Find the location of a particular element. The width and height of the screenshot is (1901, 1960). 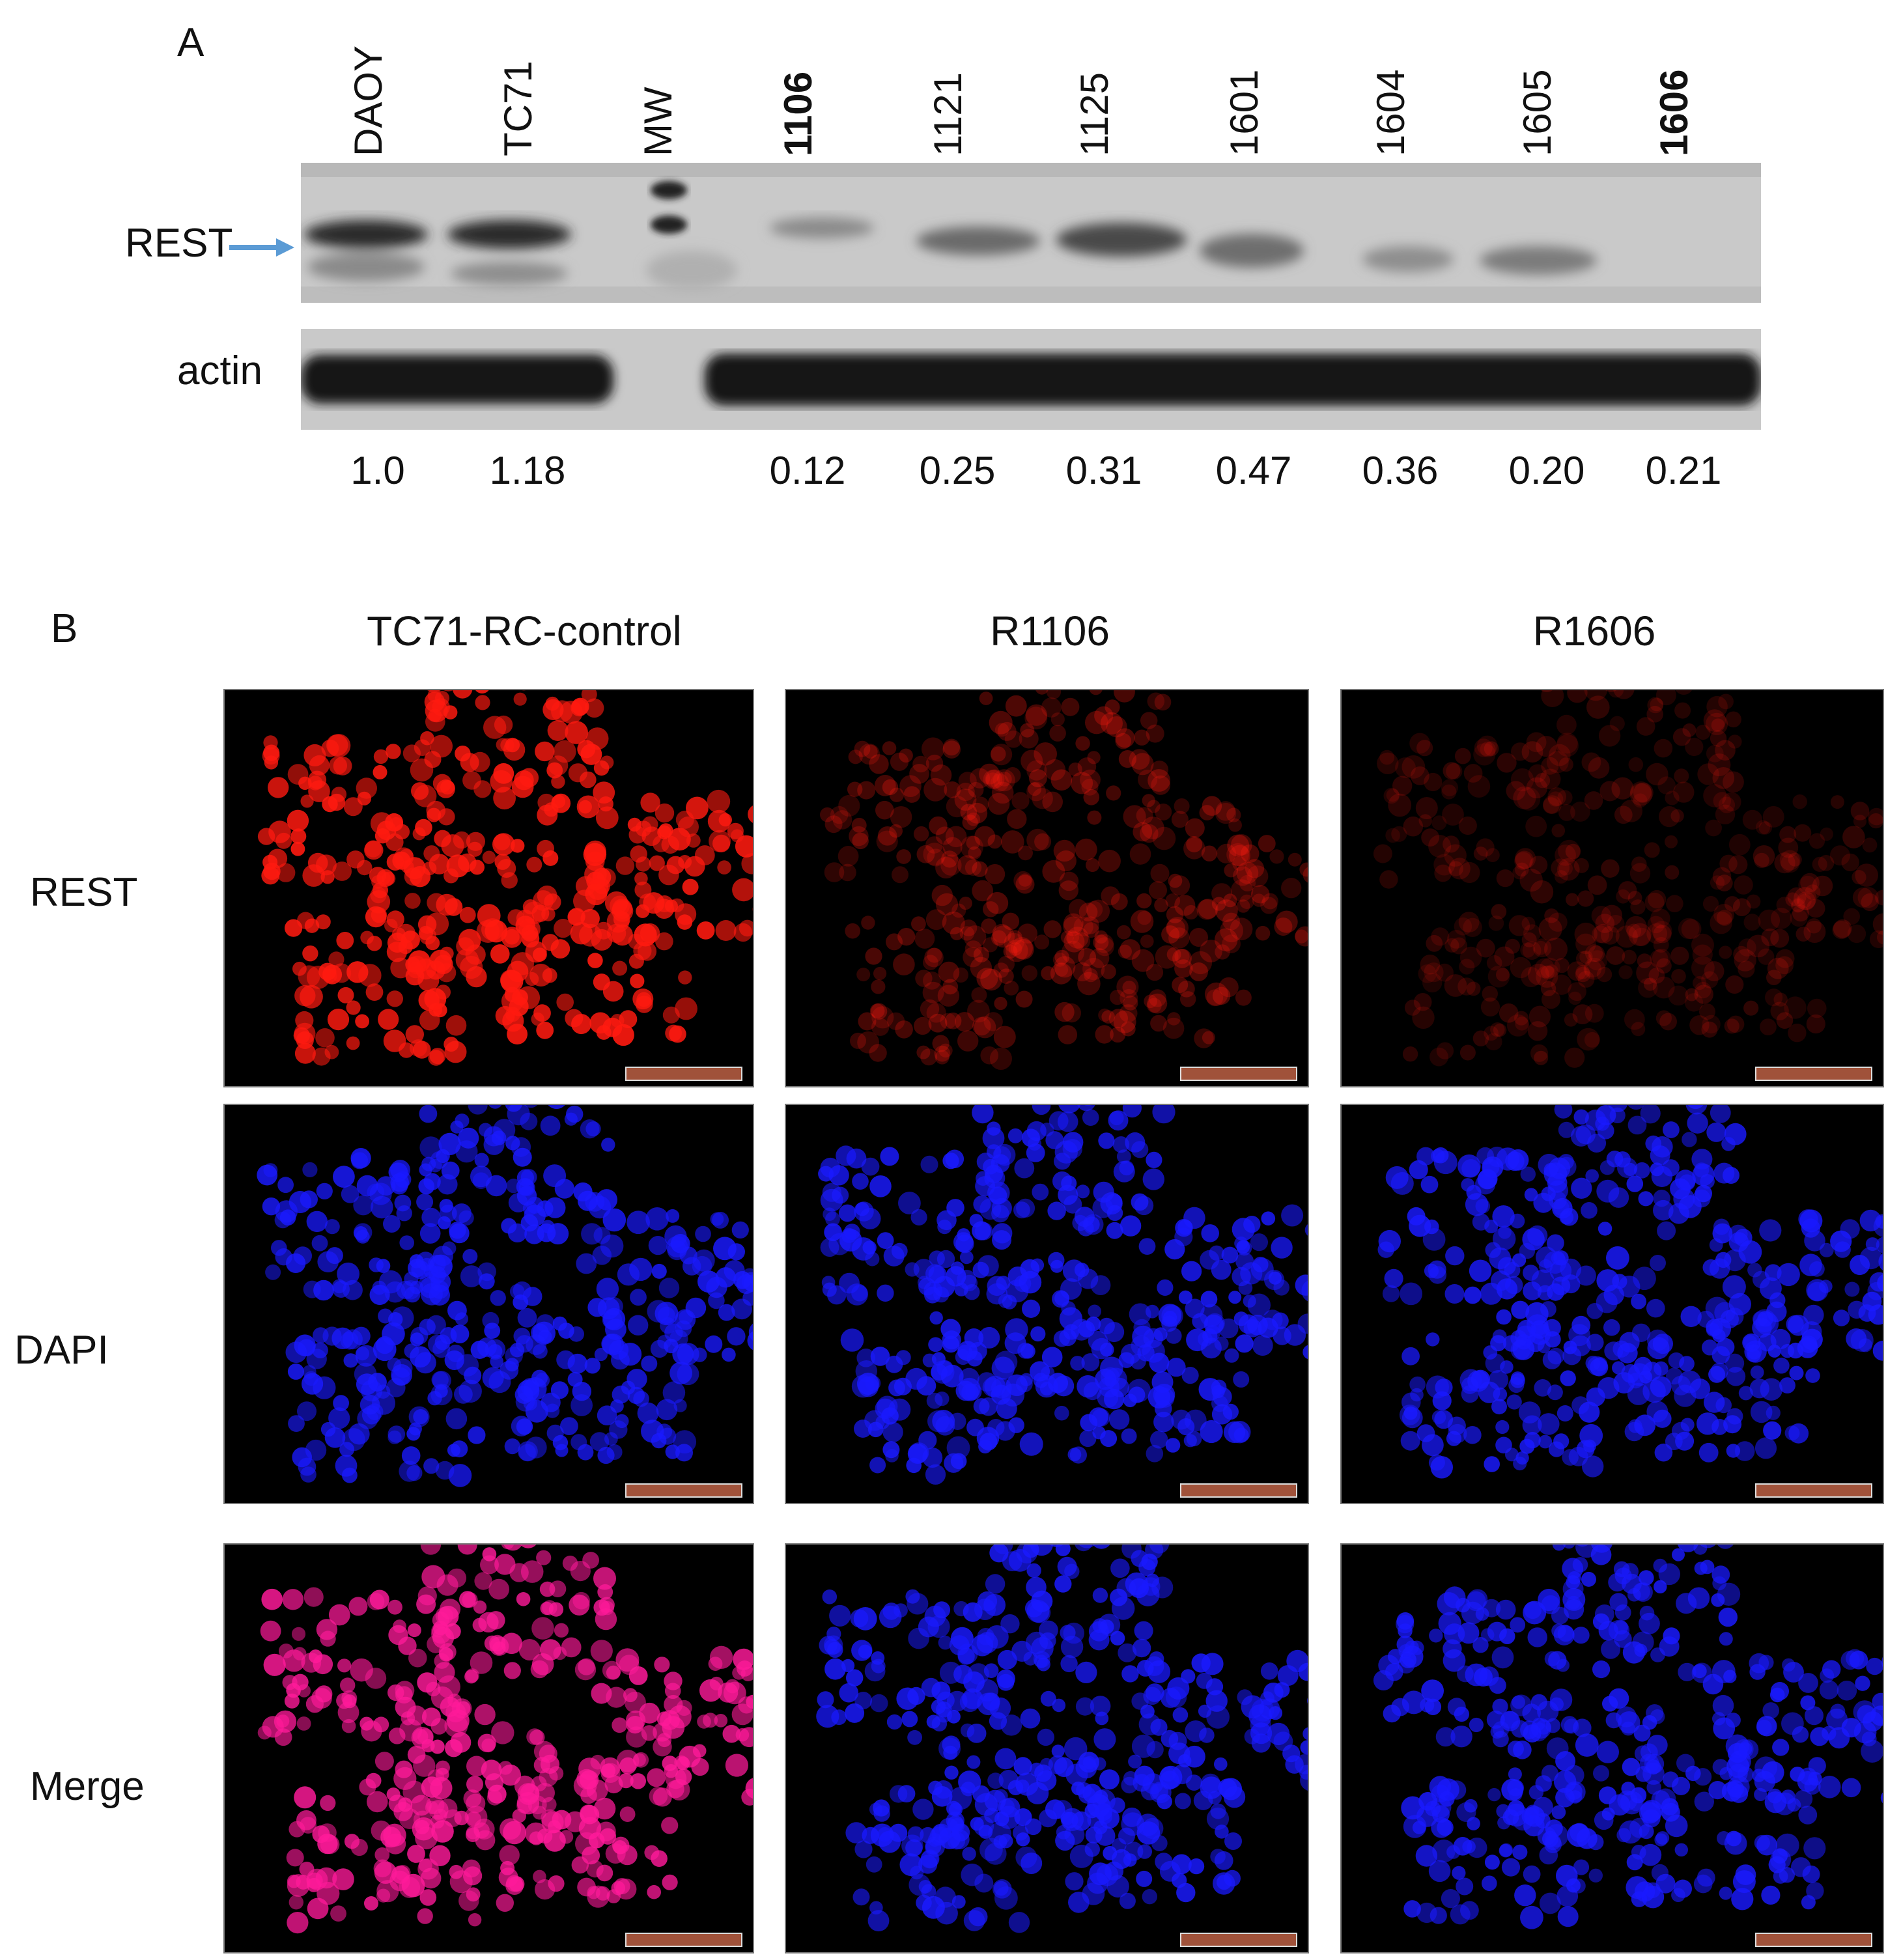

micrograph-merge-control is located at coordinates (488, 1748).